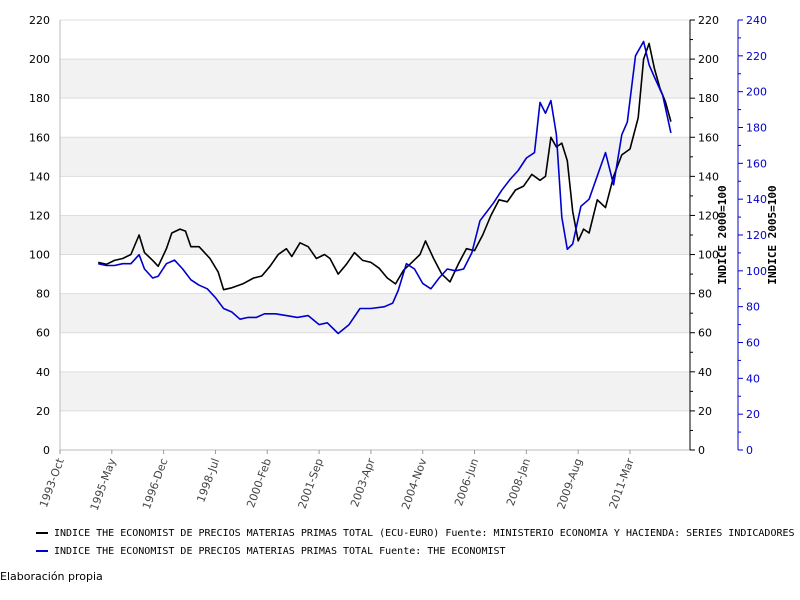 The width and height of the screenshot is (800, 600). I want to click on y-right1-tick-label: 140, so click(708, 176).